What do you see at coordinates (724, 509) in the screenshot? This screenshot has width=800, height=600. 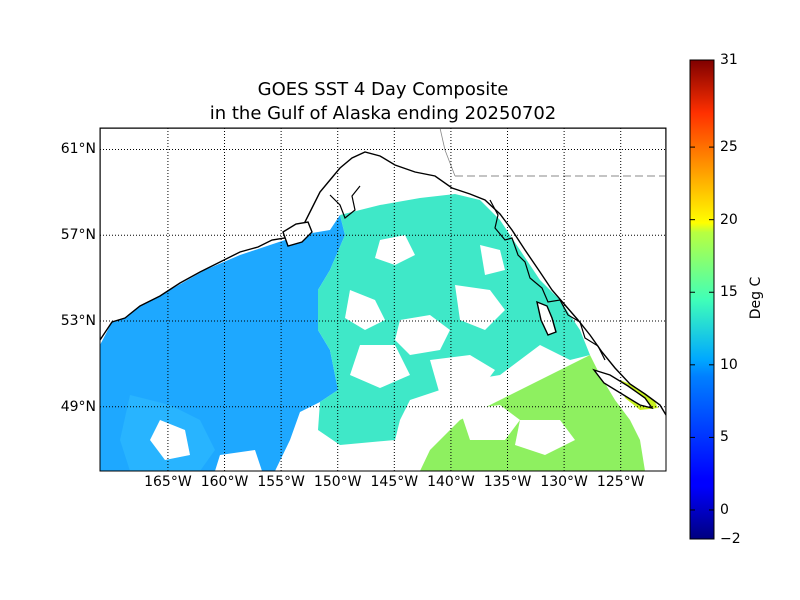 I see `colorbar-tick-label: 0` at bounding box center [724, 509].